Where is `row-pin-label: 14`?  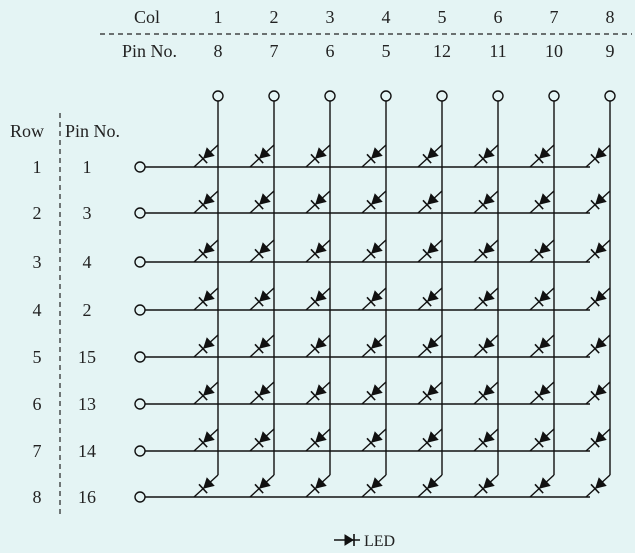 row-pin-label: 14 is located at coordinates (87, 451).